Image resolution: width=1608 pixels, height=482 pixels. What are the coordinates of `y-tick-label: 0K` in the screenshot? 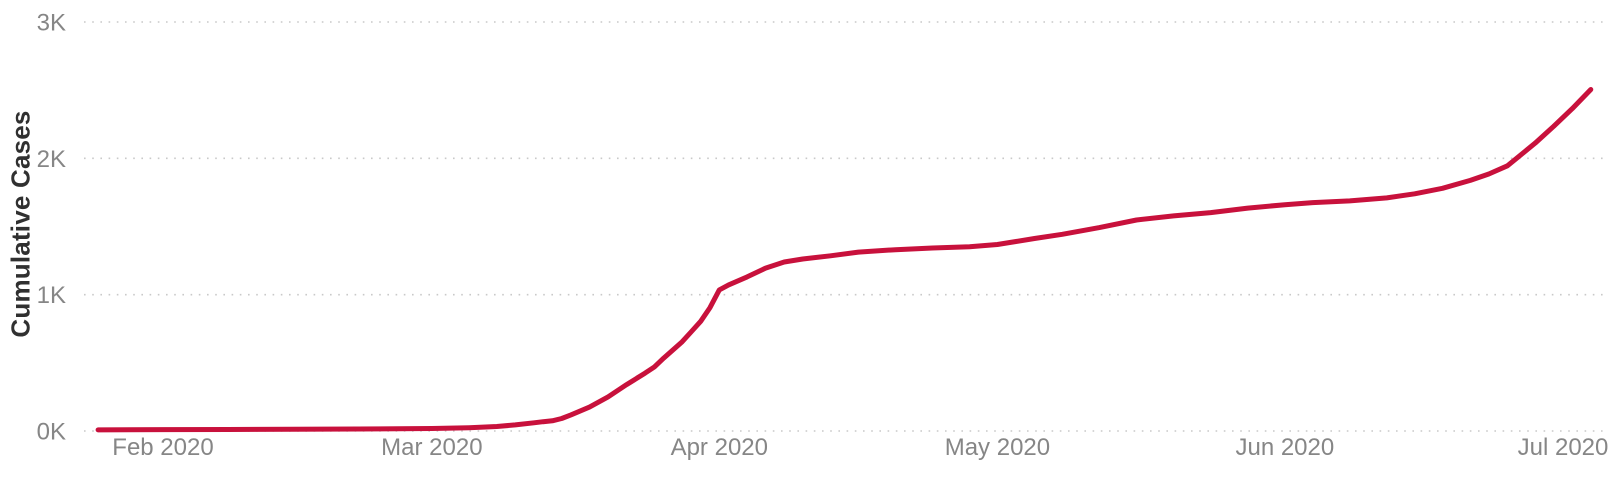 It's located at (51, 432).